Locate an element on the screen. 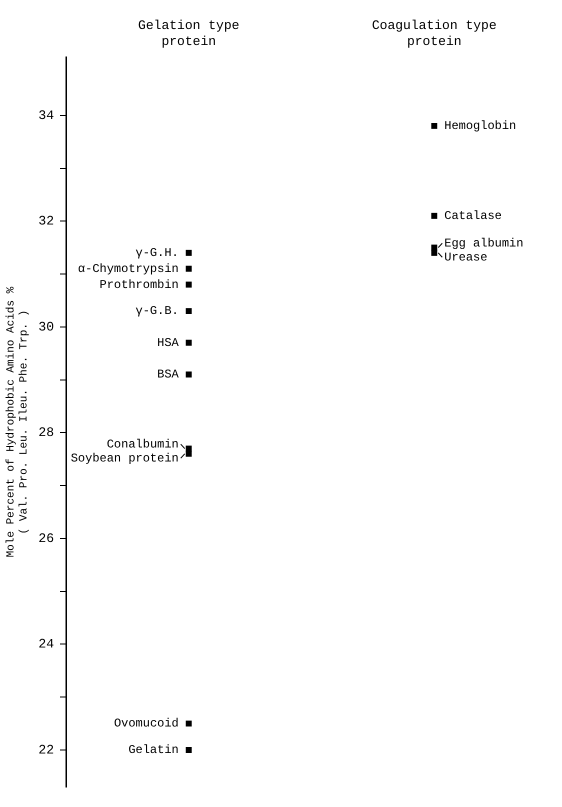 The width and height of the screenshot is (562, 807). annotation: α-Chymotrypsin is located at coordinates (128, 269).